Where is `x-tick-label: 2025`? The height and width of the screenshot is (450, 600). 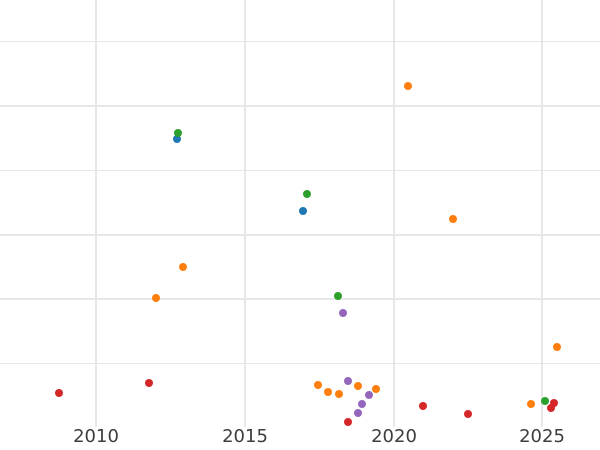
x-tick-label: 2025 is located at coordinates (542, 436).